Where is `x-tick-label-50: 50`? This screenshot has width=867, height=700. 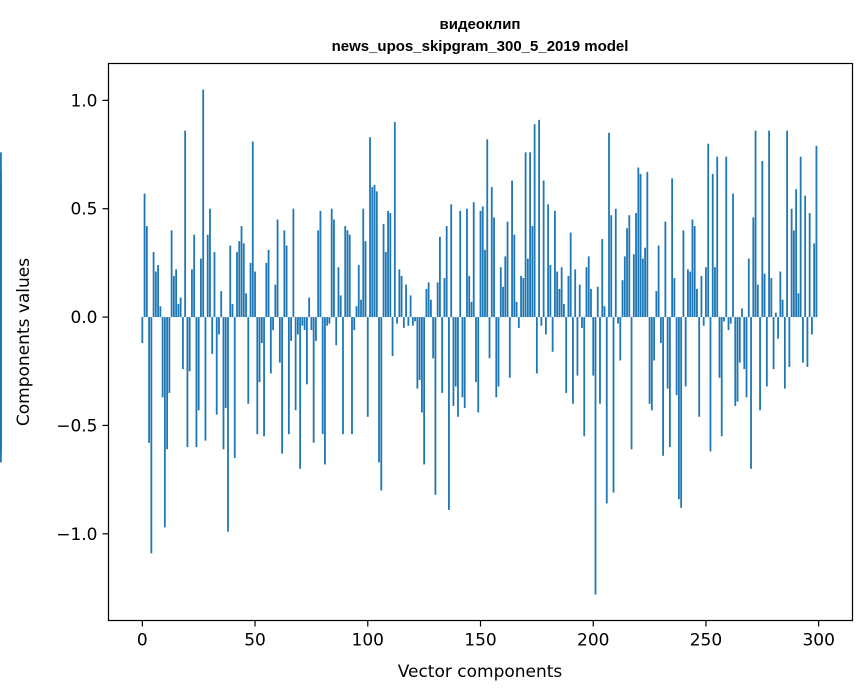 x-tick-label-50: 50 is located at coordinates (255, 641).